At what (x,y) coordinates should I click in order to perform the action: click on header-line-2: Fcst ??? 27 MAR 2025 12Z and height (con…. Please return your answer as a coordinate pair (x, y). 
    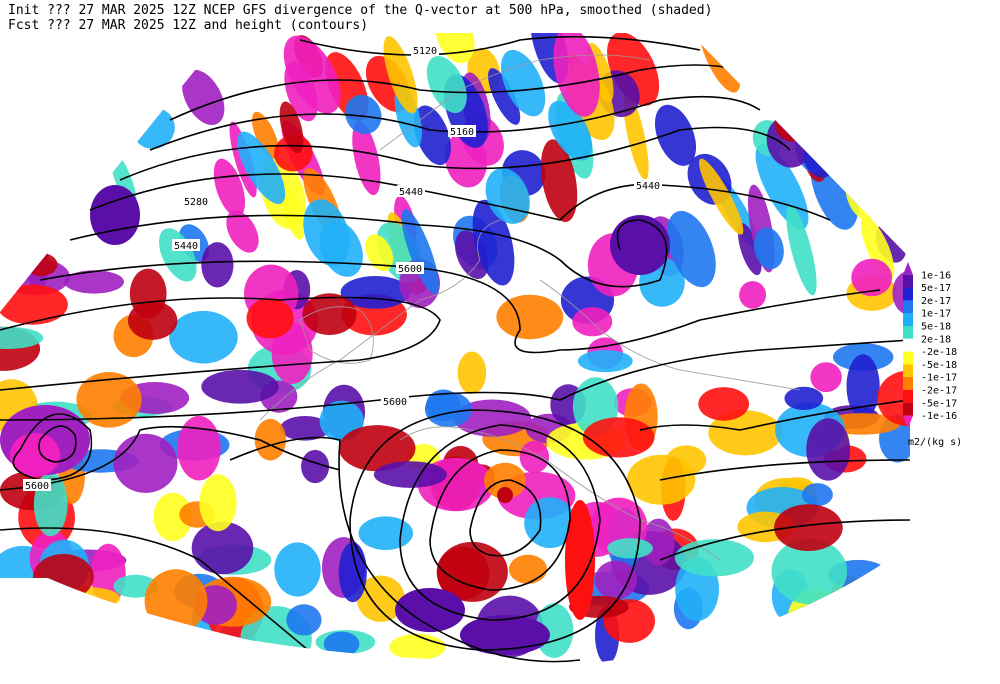
    Looking at the image, I should click on (188, 25).